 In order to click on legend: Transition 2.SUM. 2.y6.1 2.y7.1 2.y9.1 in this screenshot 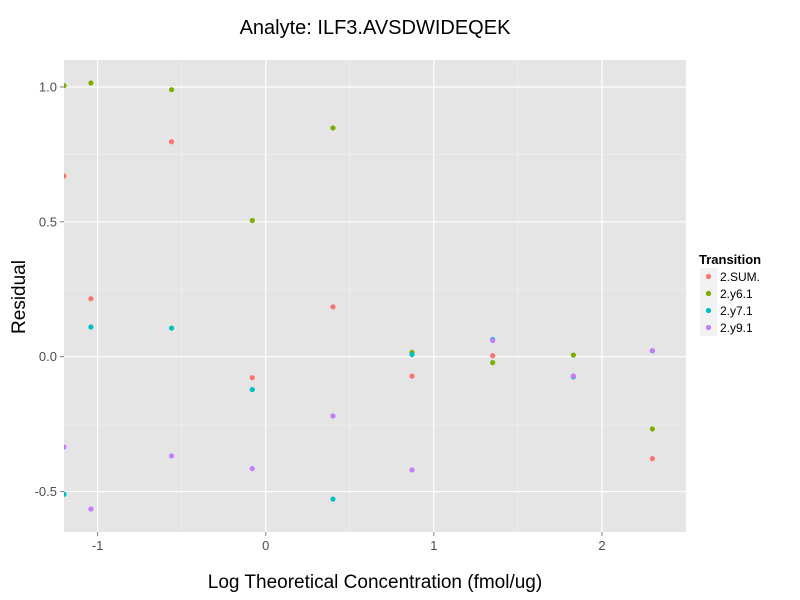, I will do `click(730, 294)`.